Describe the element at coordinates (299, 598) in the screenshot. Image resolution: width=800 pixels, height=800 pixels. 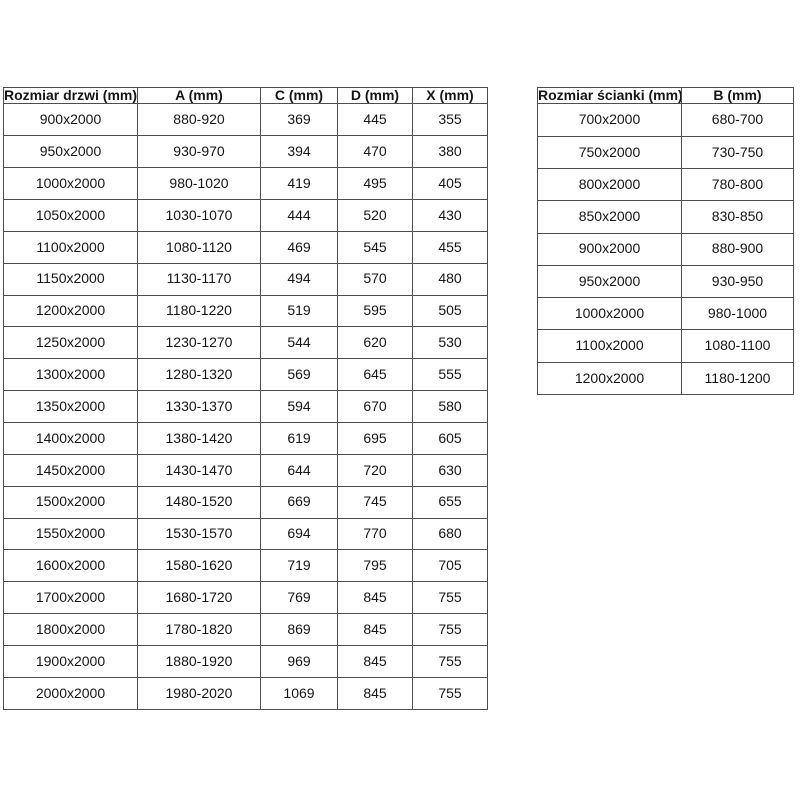
I see `table-cell: 769` at that location.